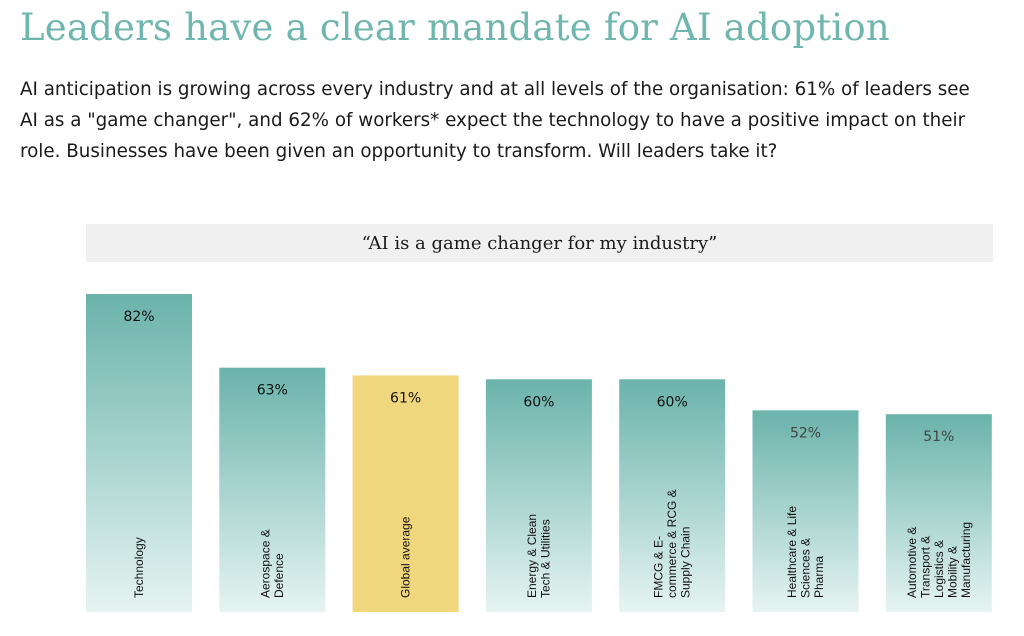  Describe the element at coordinates (405, 398) in the screenshot. I see `value-label-global-average: 61%` at that location.